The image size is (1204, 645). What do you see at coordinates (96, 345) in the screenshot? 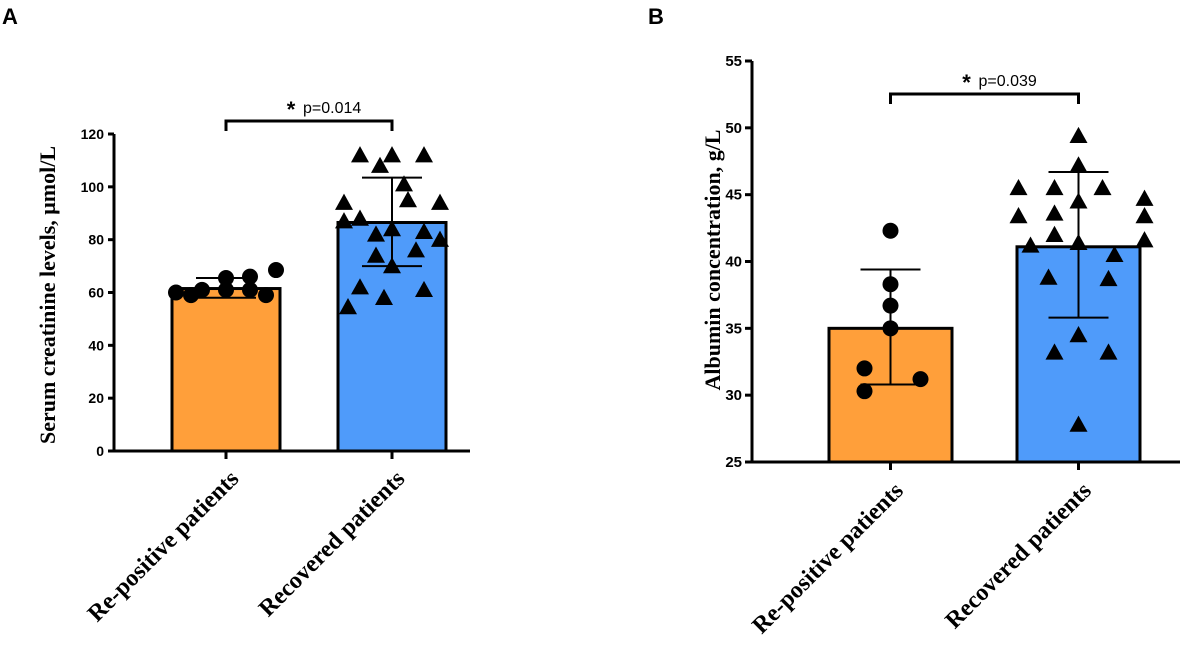
I see `y-tick-label-a: 40` at bounding box center [96, 345].